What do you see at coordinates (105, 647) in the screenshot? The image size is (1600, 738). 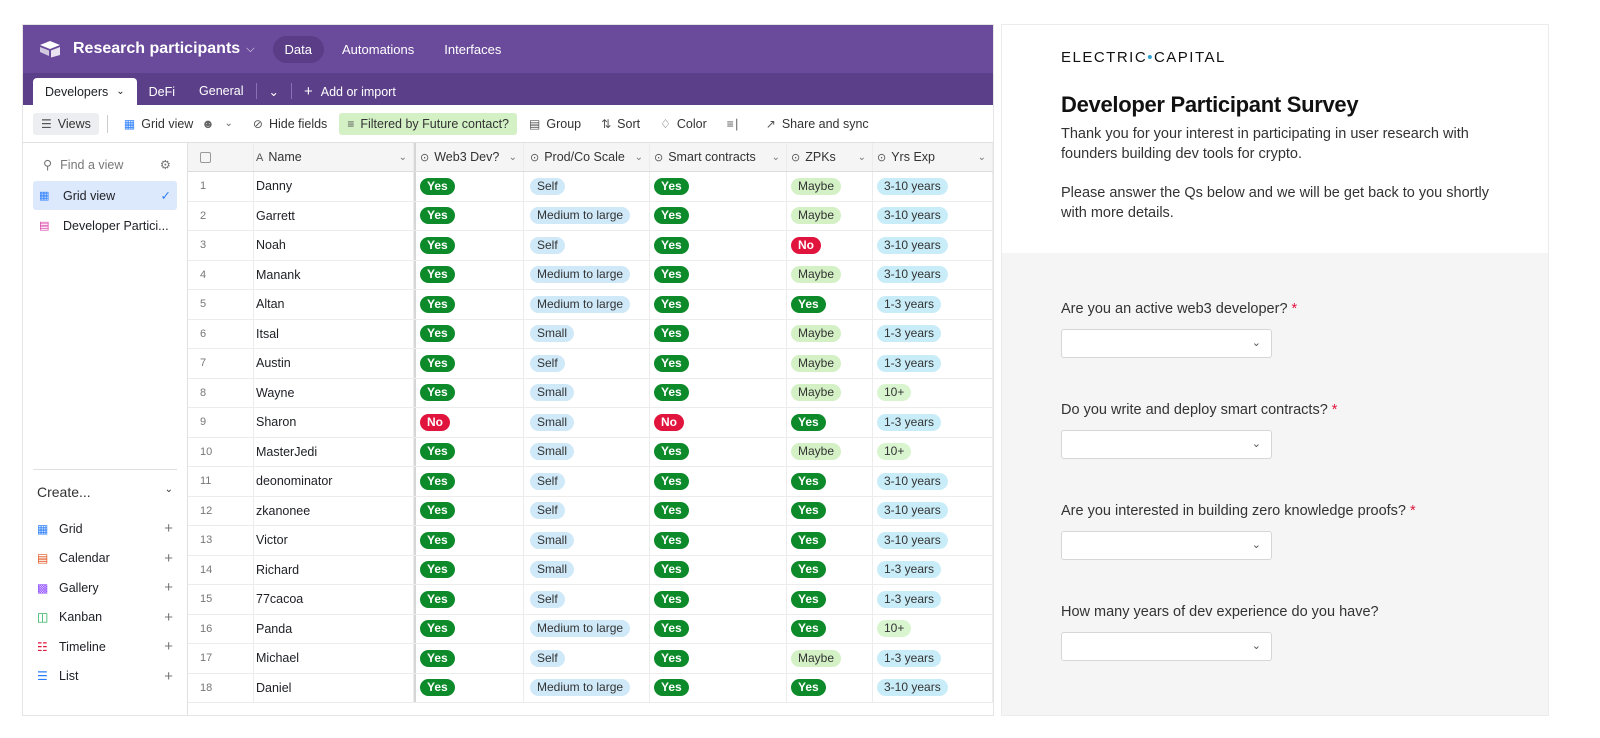 I see `create-timeline: ☷ Timeline +` at bounding box center [105, 647].